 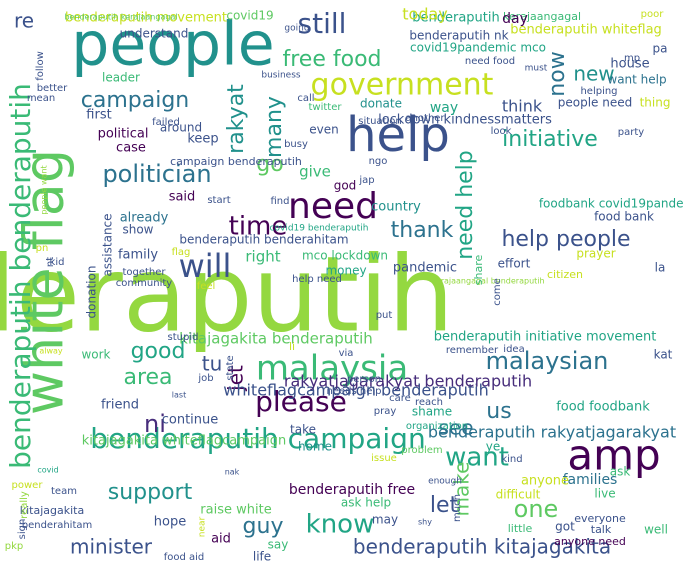 I want to click on cloud-word: better, so click(x=52, y=88).